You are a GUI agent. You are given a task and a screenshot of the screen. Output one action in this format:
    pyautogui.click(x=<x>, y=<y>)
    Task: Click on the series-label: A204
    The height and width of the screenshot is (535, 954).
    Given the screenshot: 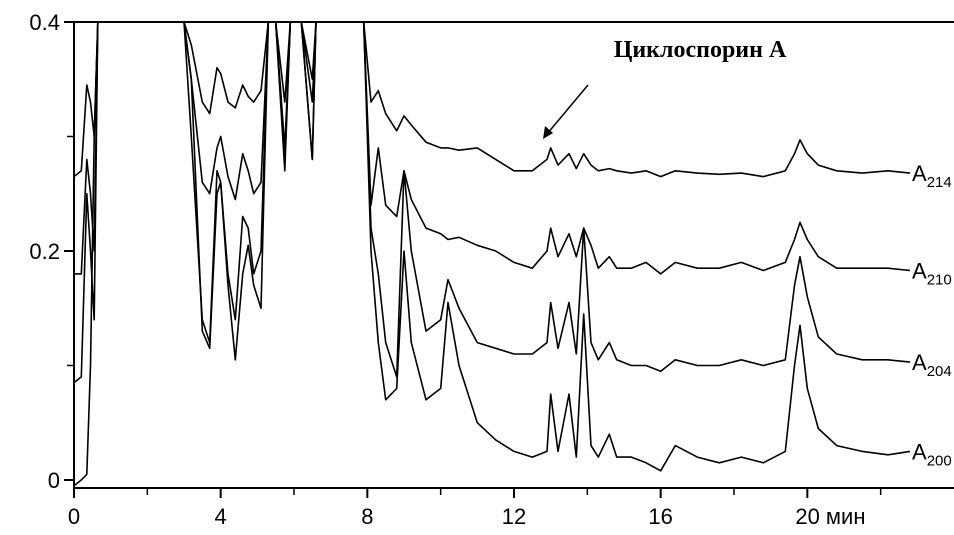 What is the action you would take?
    pyautogui.click(x=932, y=365)
    